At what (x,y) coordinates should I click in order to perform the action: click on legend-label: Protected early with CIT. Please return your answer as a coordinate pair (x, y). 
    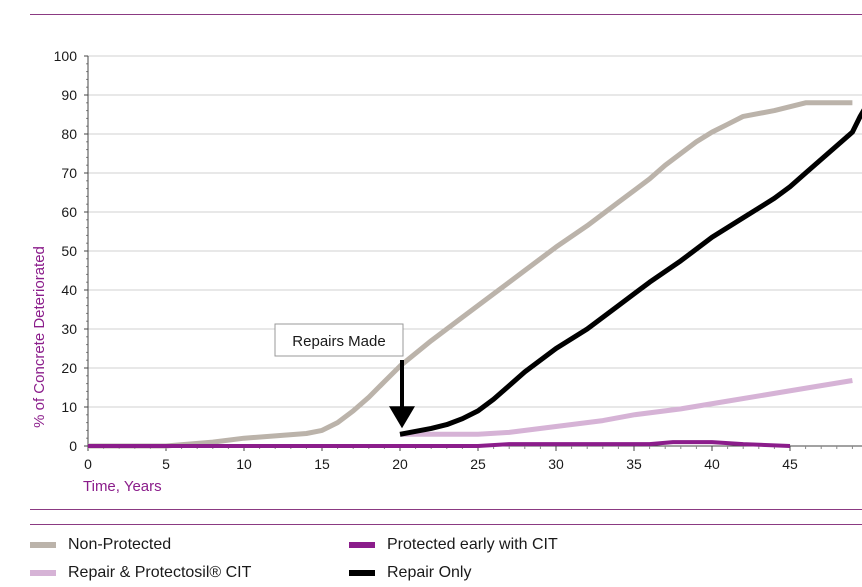
    Looking at the image, I should click on (472, 544).